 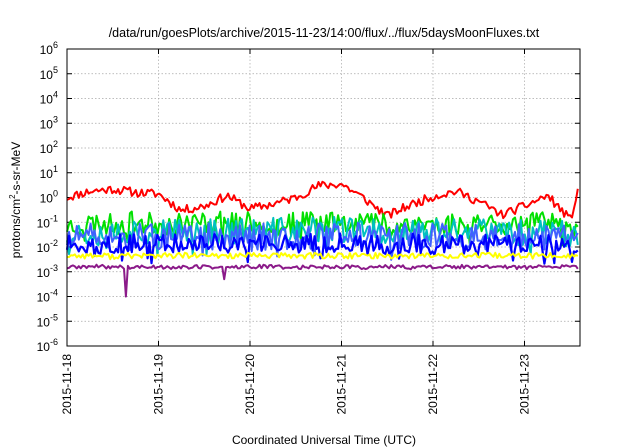 What do you see at coordinates (55, 144) in the screenshot?
I see `y-tick-exponent: 2` at bounding box center [55, 144].